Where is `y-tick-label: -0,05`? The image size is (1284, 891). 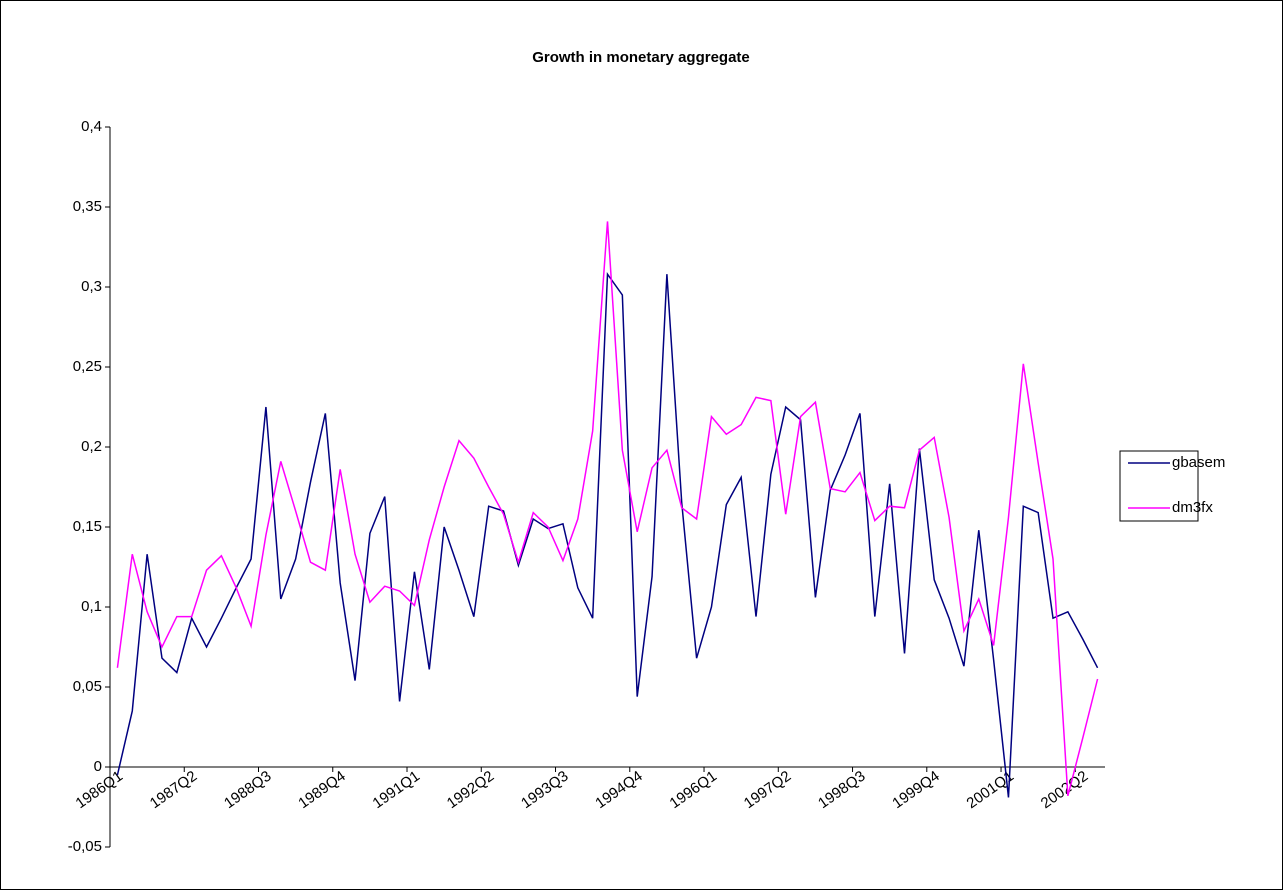
y-tick-label: -0,05 is located at coordinates (85, 846).